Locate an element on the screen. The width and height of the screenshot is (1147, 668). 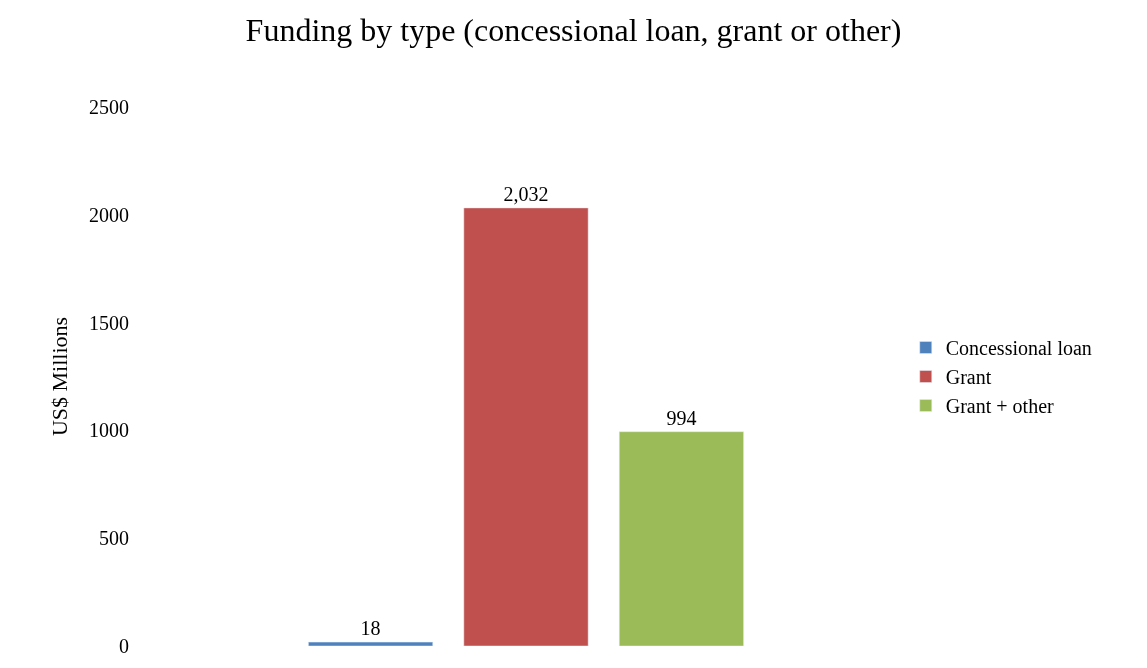
y-axis-title: US$ Millions is located at coordinates (59, 376).